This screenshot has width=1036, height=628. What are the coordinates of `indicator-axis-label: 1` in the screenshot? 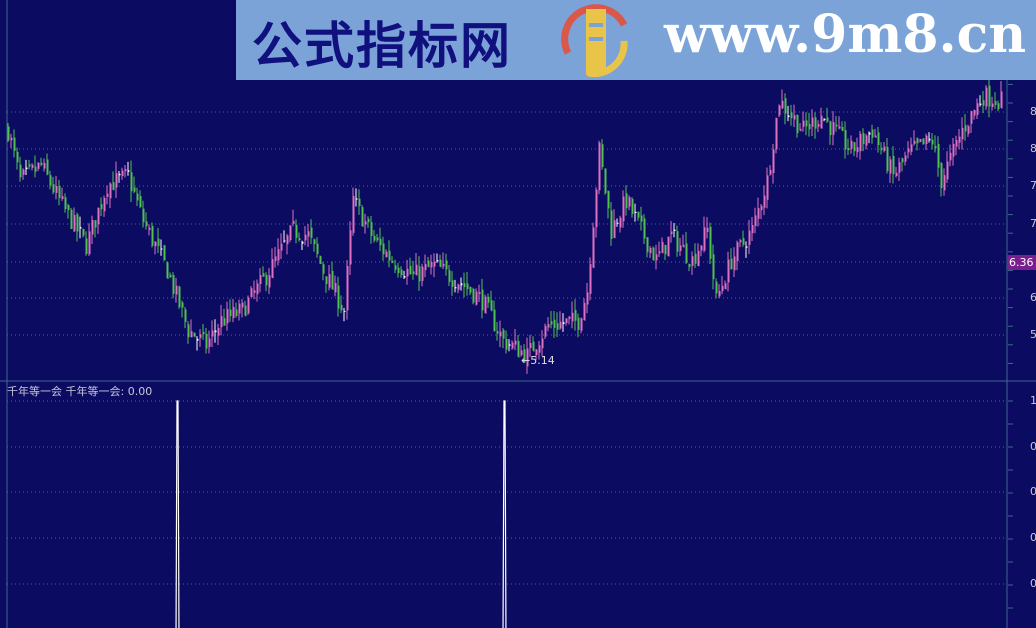 It's located at (1033, 400).